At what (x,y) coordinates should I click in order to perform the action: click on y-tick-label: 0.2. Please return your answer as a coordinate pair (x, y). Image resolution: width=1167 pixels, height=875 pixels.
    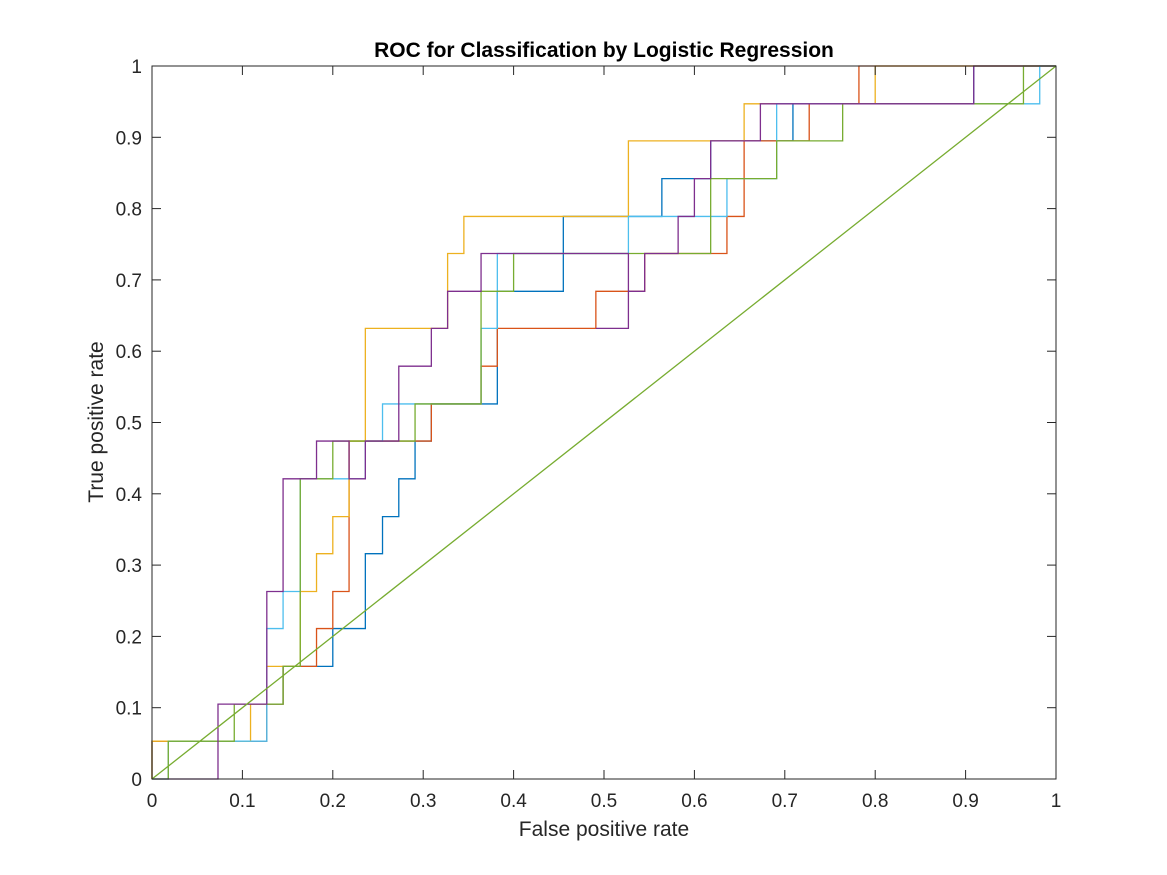
    Looking at the image, I should click on (129, 637).